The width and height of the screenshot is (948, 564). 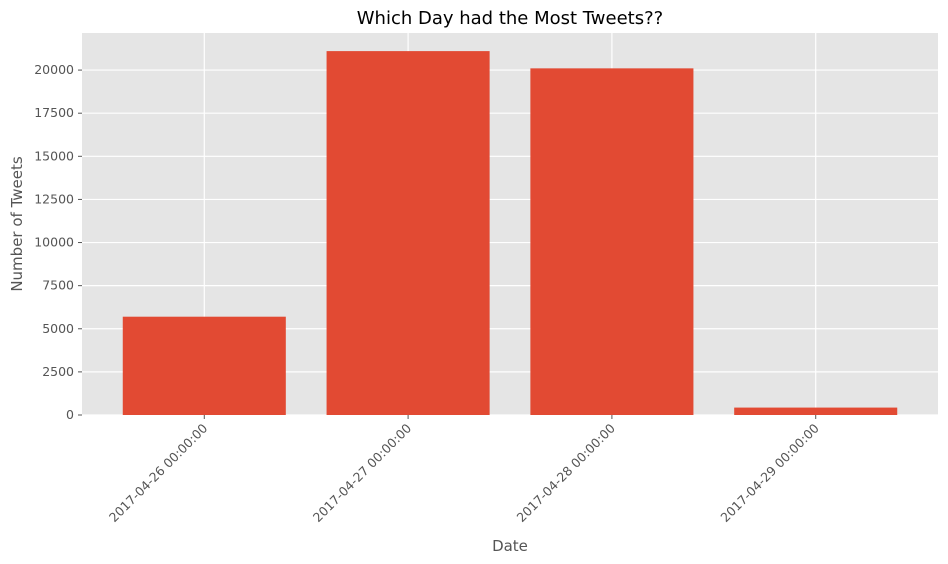 I want to click on y-tick-label: 7500, so click(x=58, y=285).